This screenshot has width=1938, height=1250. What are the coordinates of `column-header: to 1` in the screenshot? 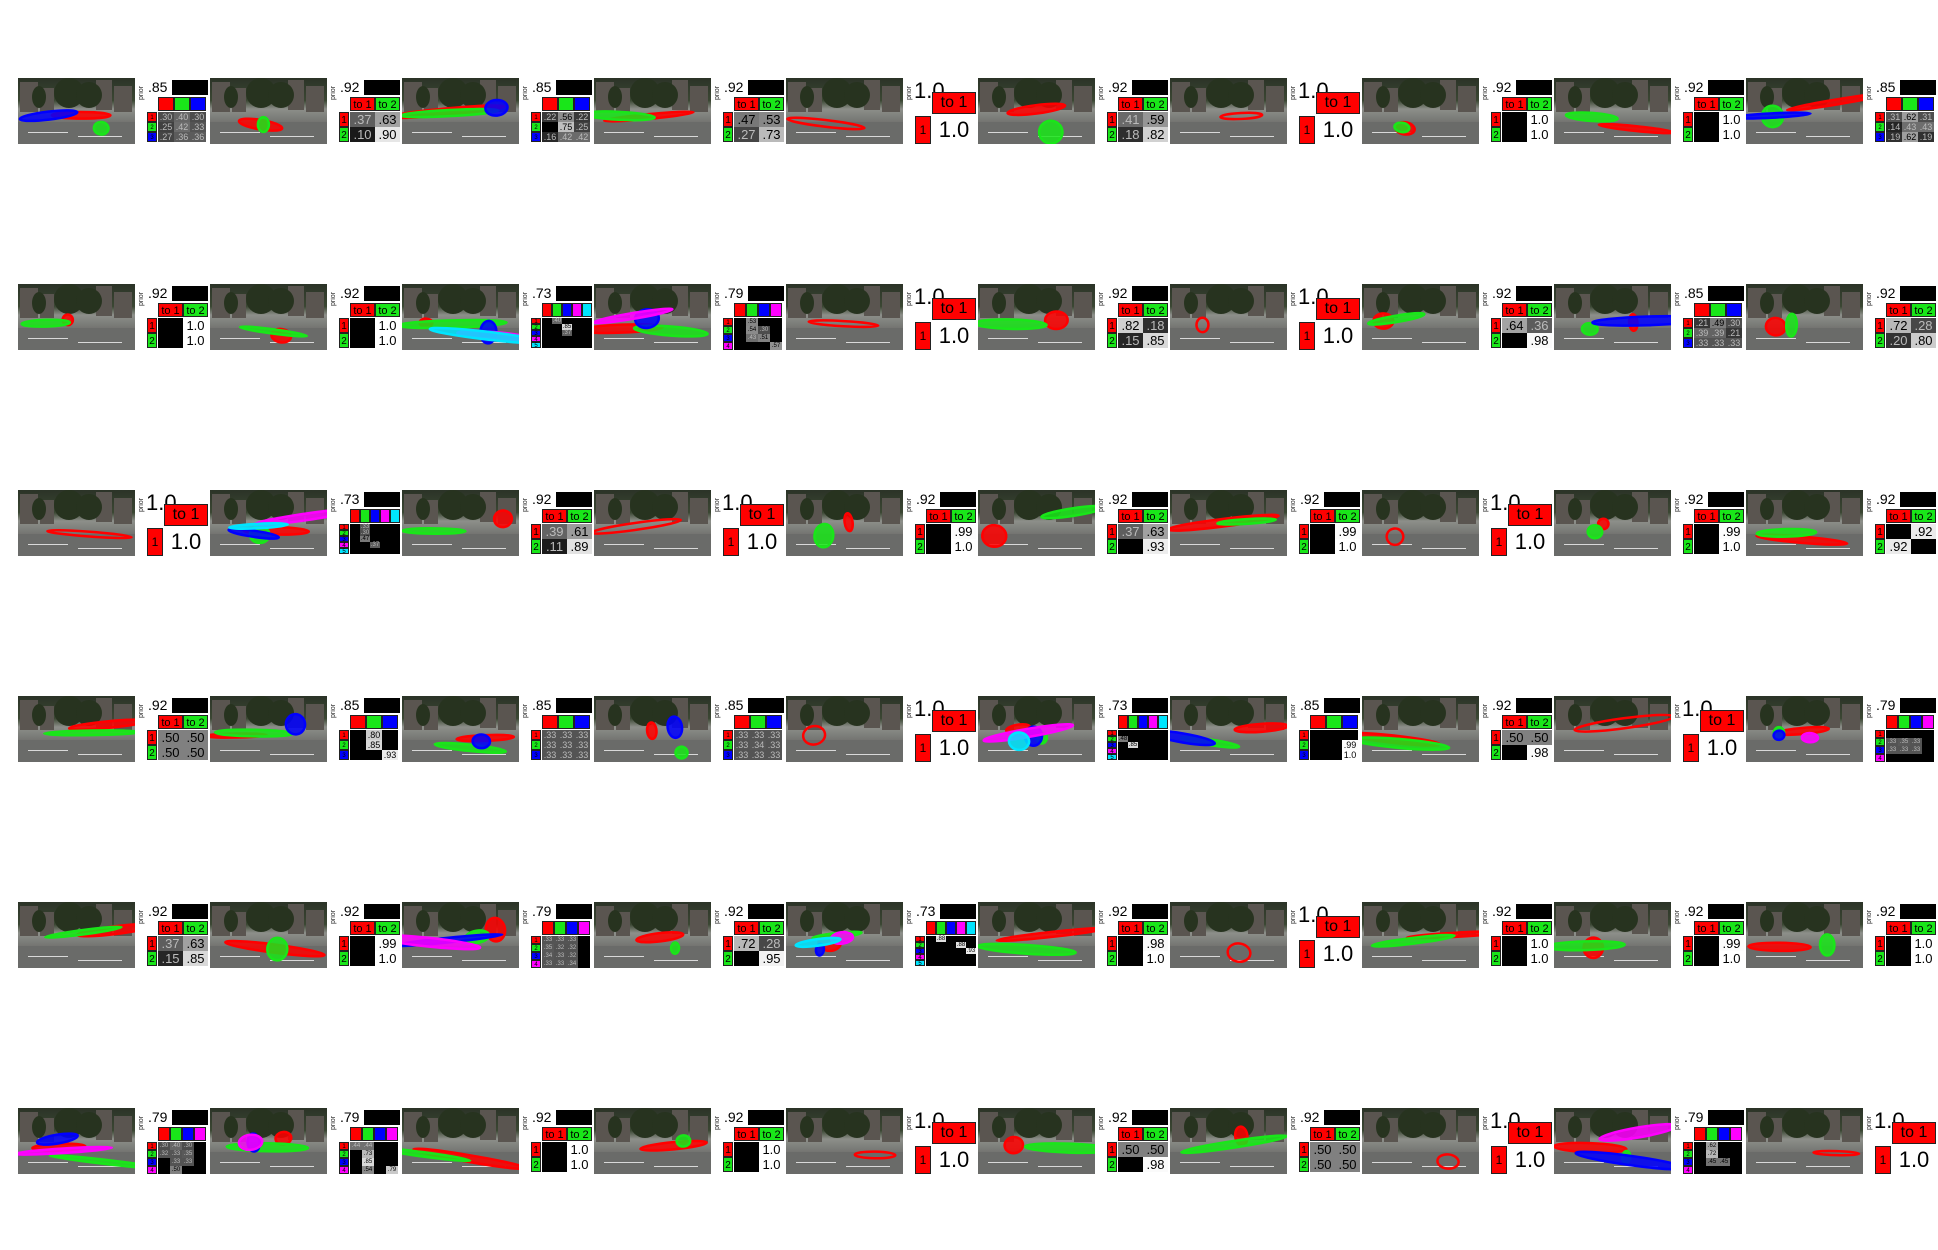 It's located at (1130, 104).